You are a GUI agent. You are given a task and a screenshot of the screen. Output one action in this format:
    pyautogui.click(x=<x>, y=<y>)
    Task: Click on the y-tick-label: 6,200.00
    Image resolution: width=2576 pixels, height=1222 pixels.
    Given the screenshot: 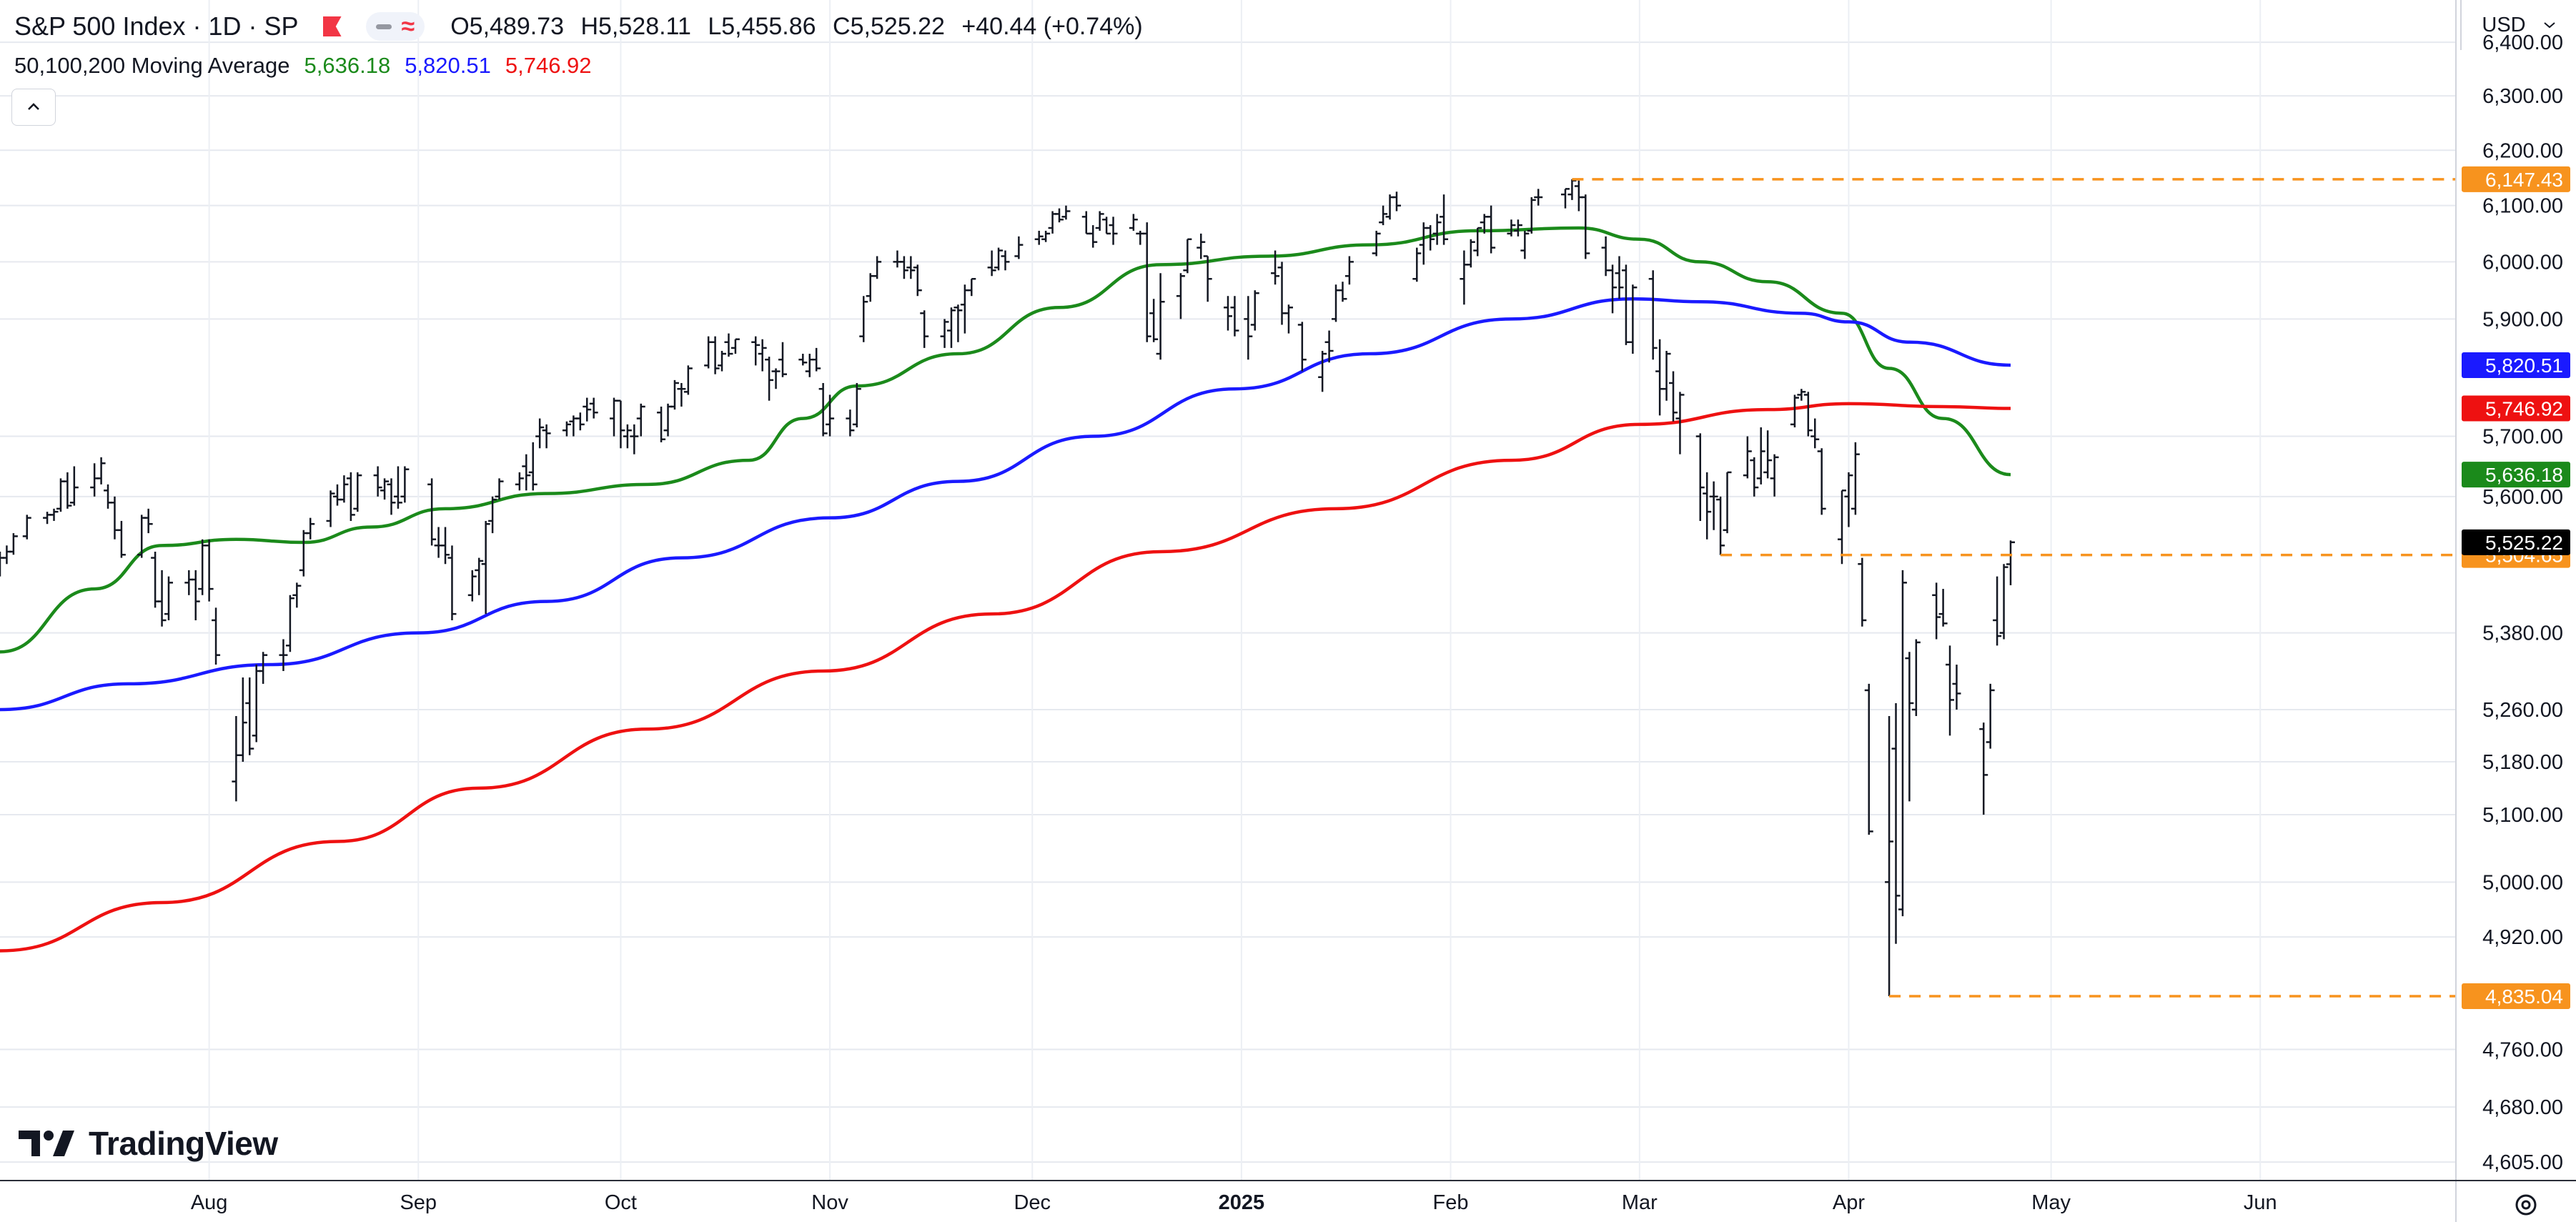 What is the action you would take?
    pyautogui.click(x=2523, y=150)
    